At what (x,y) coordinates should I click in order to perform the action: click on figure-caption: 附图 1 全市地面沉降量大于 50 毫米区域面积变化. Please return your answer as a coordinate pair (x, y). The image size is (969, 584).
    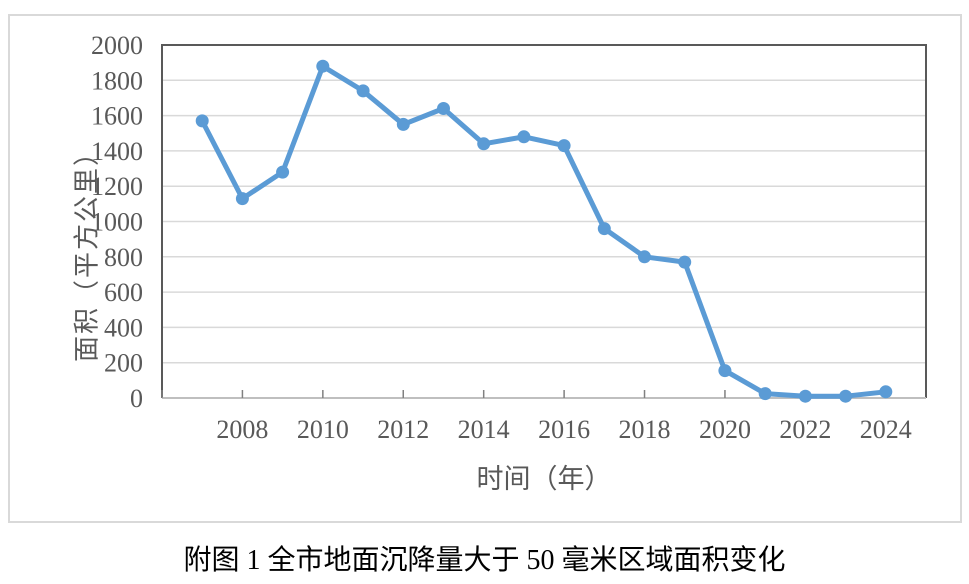
    Looking at the image, I should click on (484, 560).